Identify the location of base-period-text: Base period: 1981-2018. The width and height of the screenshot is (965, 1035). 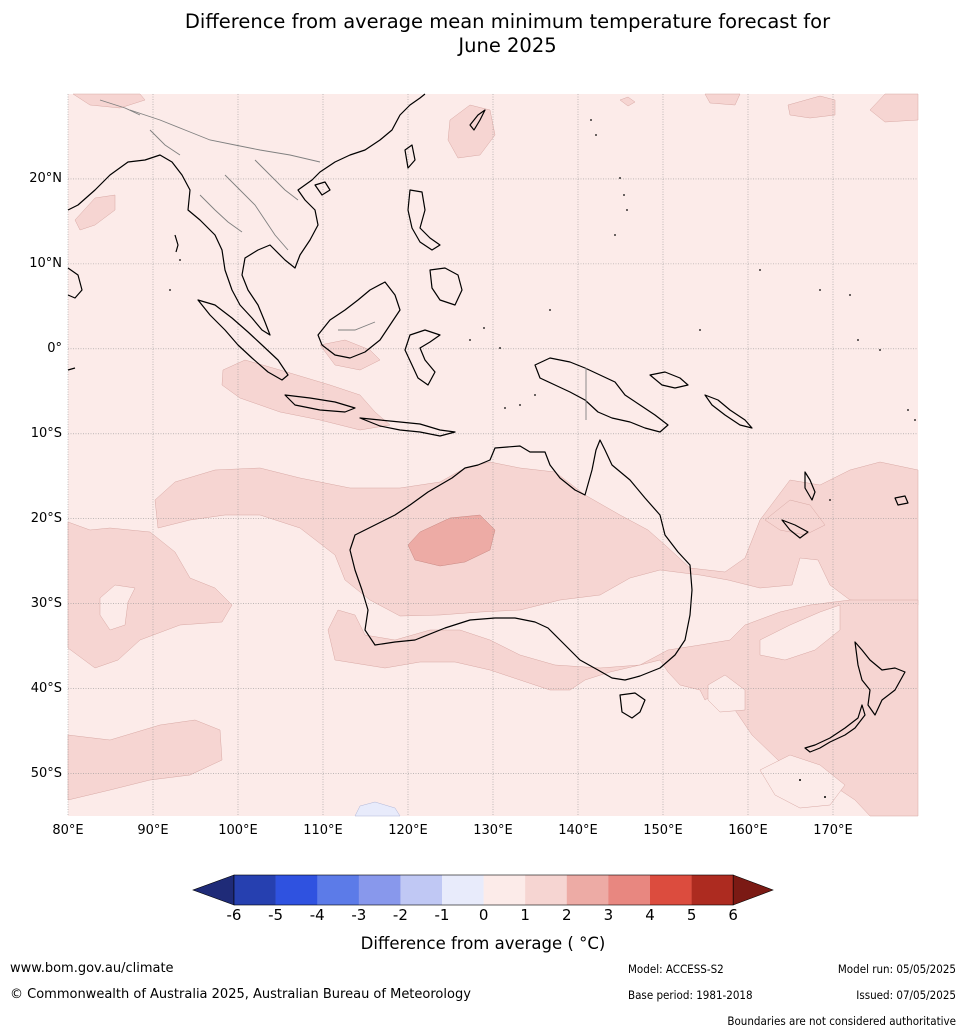
(690, 995).